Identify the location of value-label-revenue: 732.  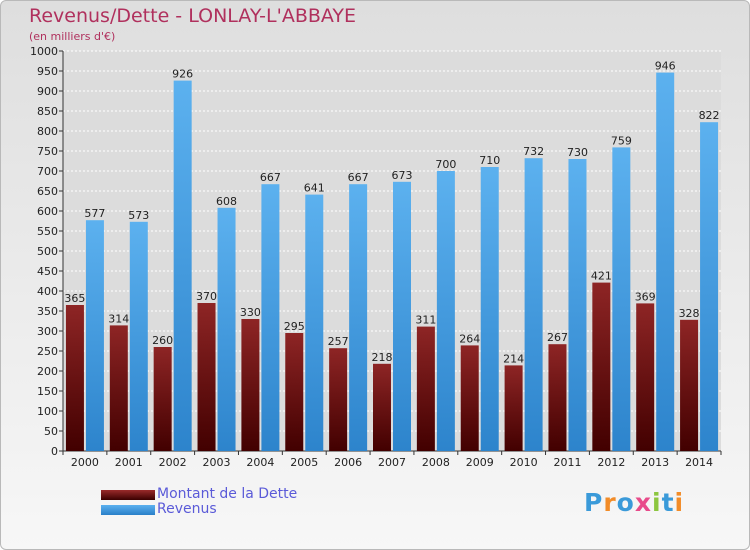
(533, 151).